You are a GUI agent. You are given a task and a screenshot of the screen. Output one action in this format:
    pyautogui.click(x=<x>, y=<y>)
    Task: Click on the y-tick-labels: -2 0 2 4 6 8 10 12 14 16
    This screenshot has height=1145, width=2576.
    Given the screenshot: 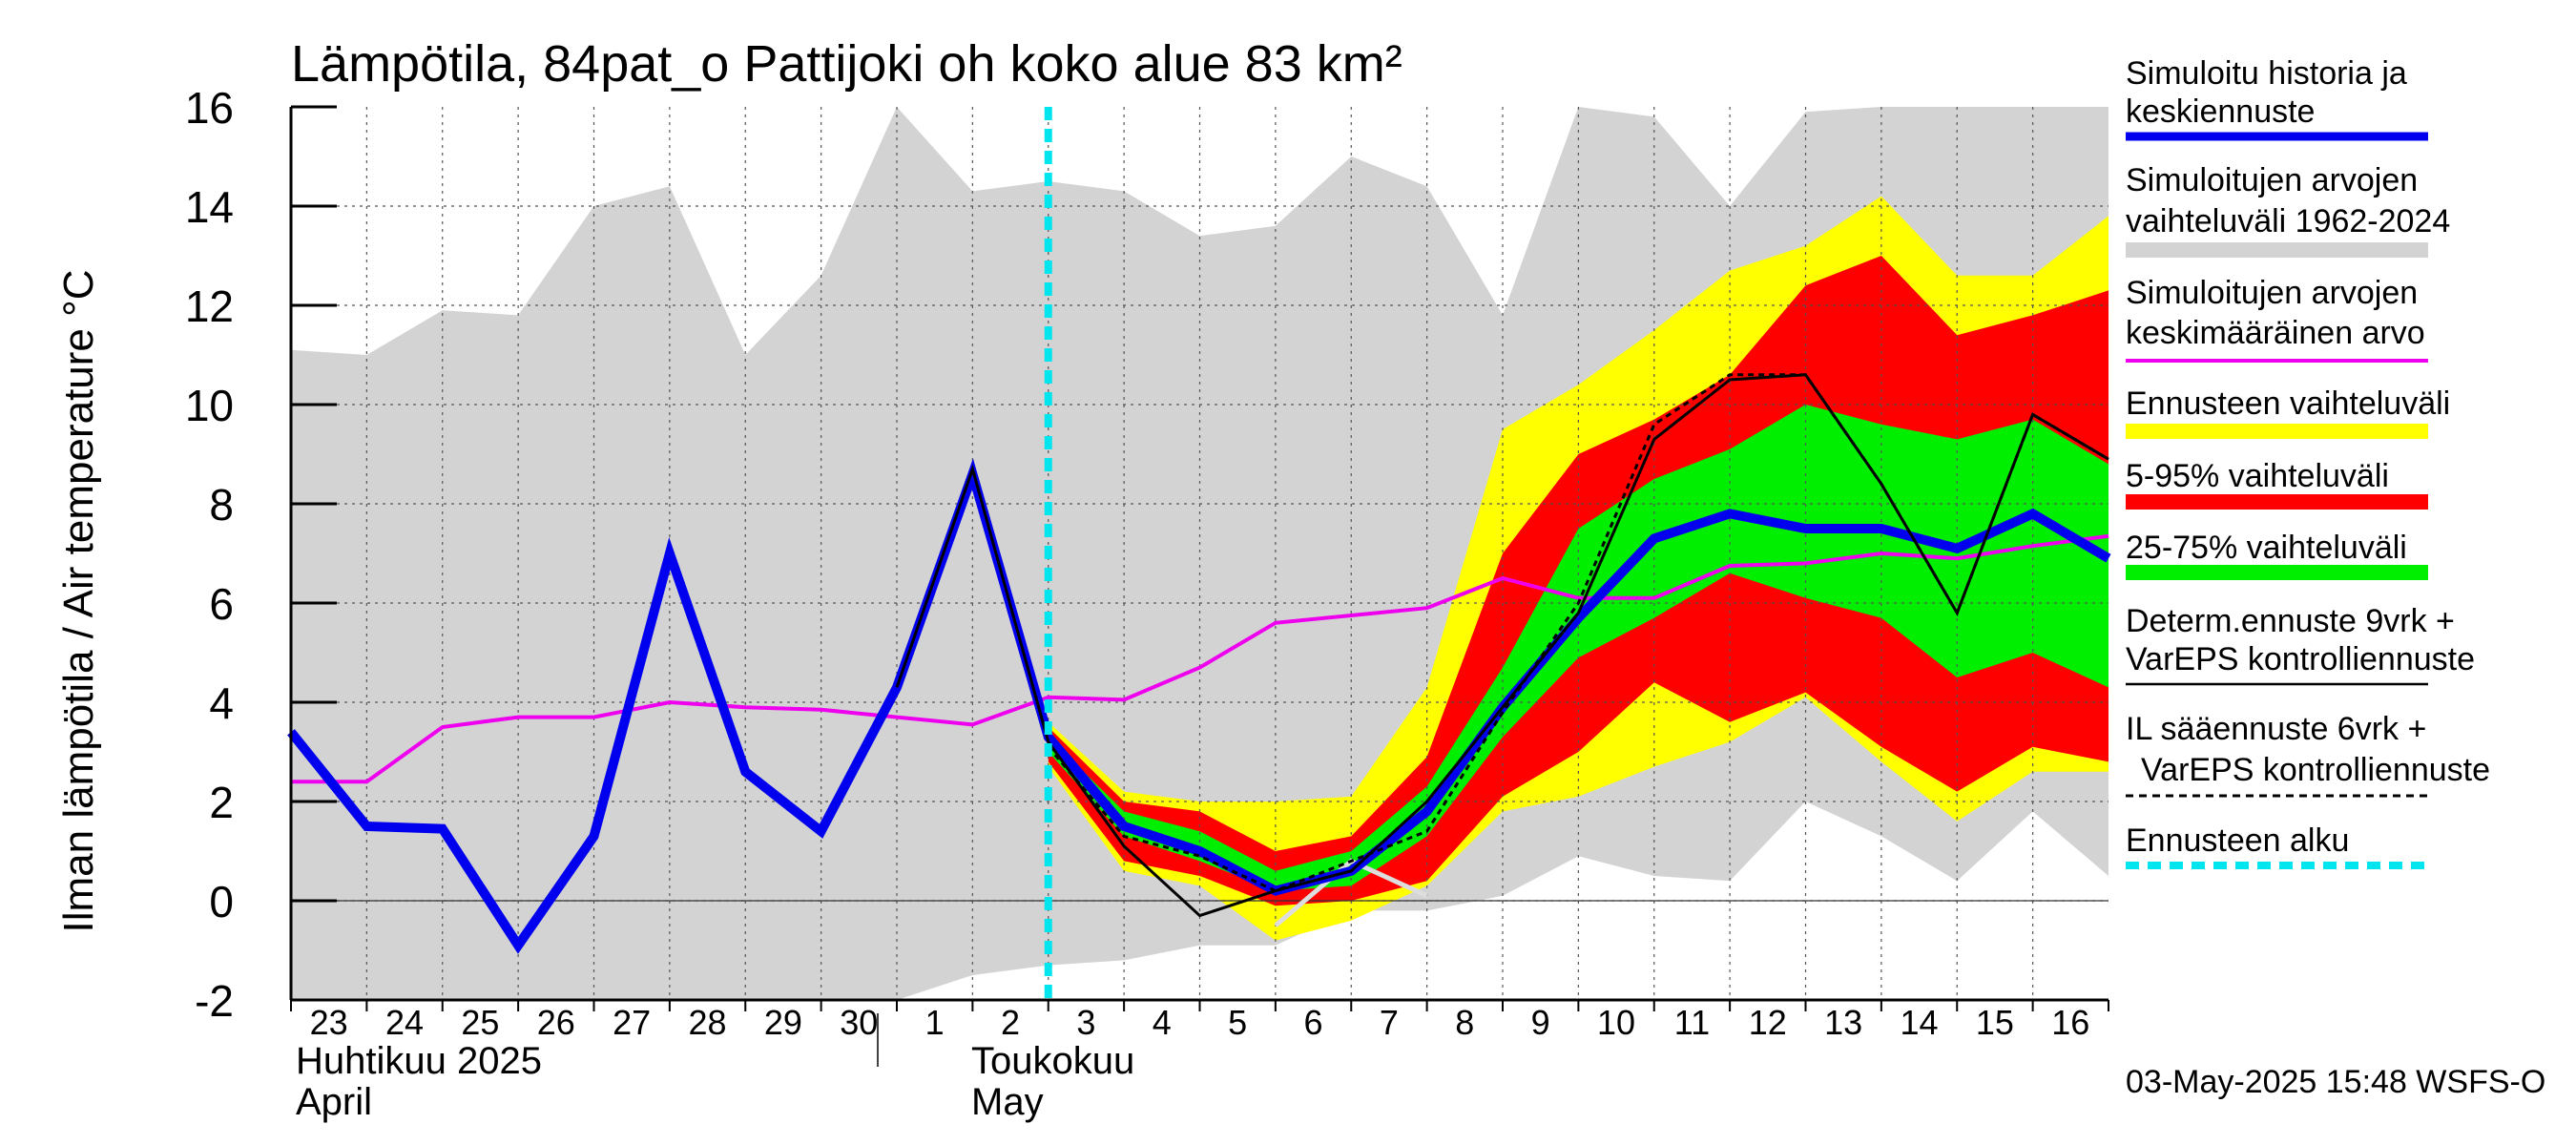 What is the action you would take?
    pyautogui.click(x=209, y=555)
    